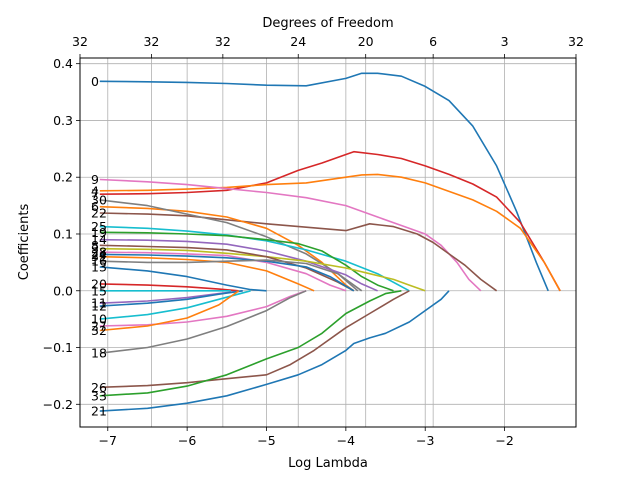 The width and height of the screenshot is (640, 480). What do you see at coordinates (433, 41) in the screenshot?
I see `top-tick-label: 6` at bounding box center [433, 41].